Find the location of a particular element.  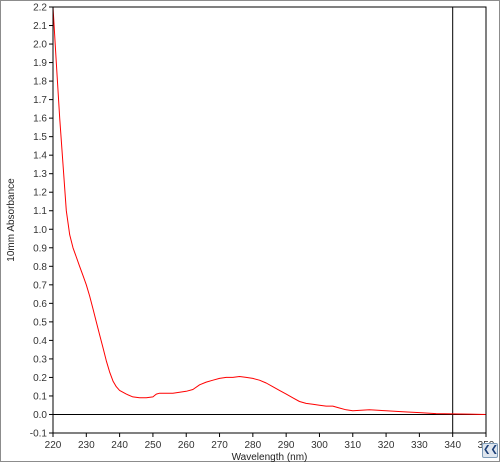

y-tick-label: 1.6 is located at coordinates (40, 119).